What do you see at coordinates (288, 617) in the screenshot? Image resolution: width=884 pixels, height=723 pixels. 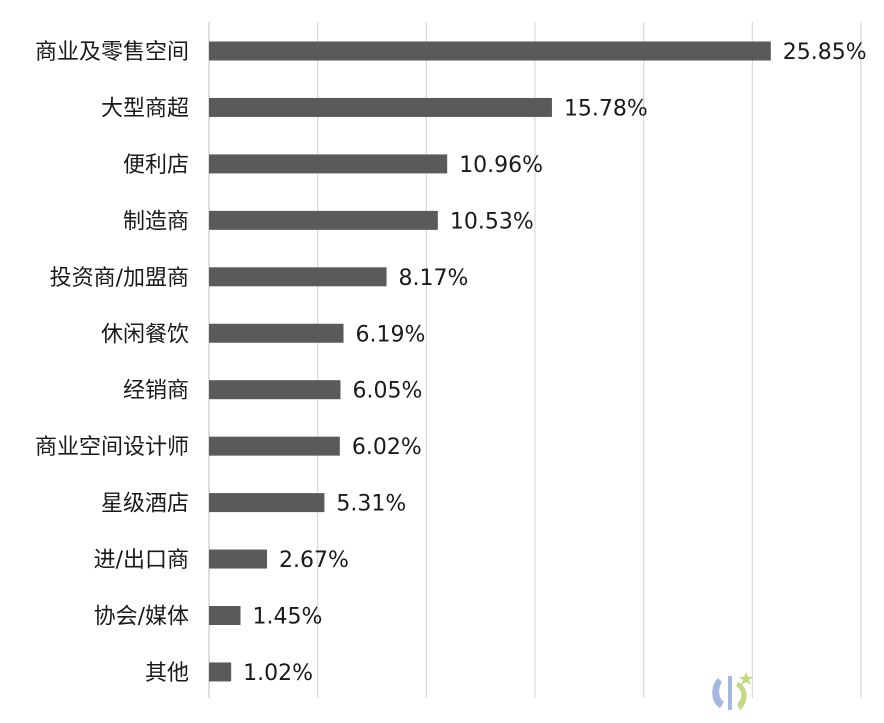 I see `value-label: 1.45%` at bounding box center [288, 617].